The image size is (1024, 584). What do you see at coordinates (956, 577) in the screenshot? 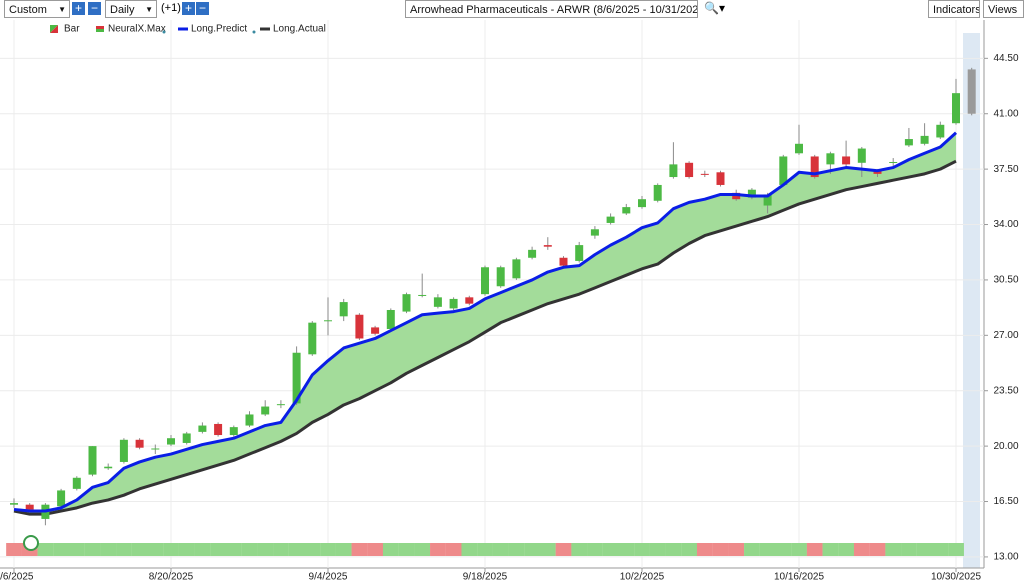
I see `x-tick-label: 10/30/2025` at bounding box center [956, 577].